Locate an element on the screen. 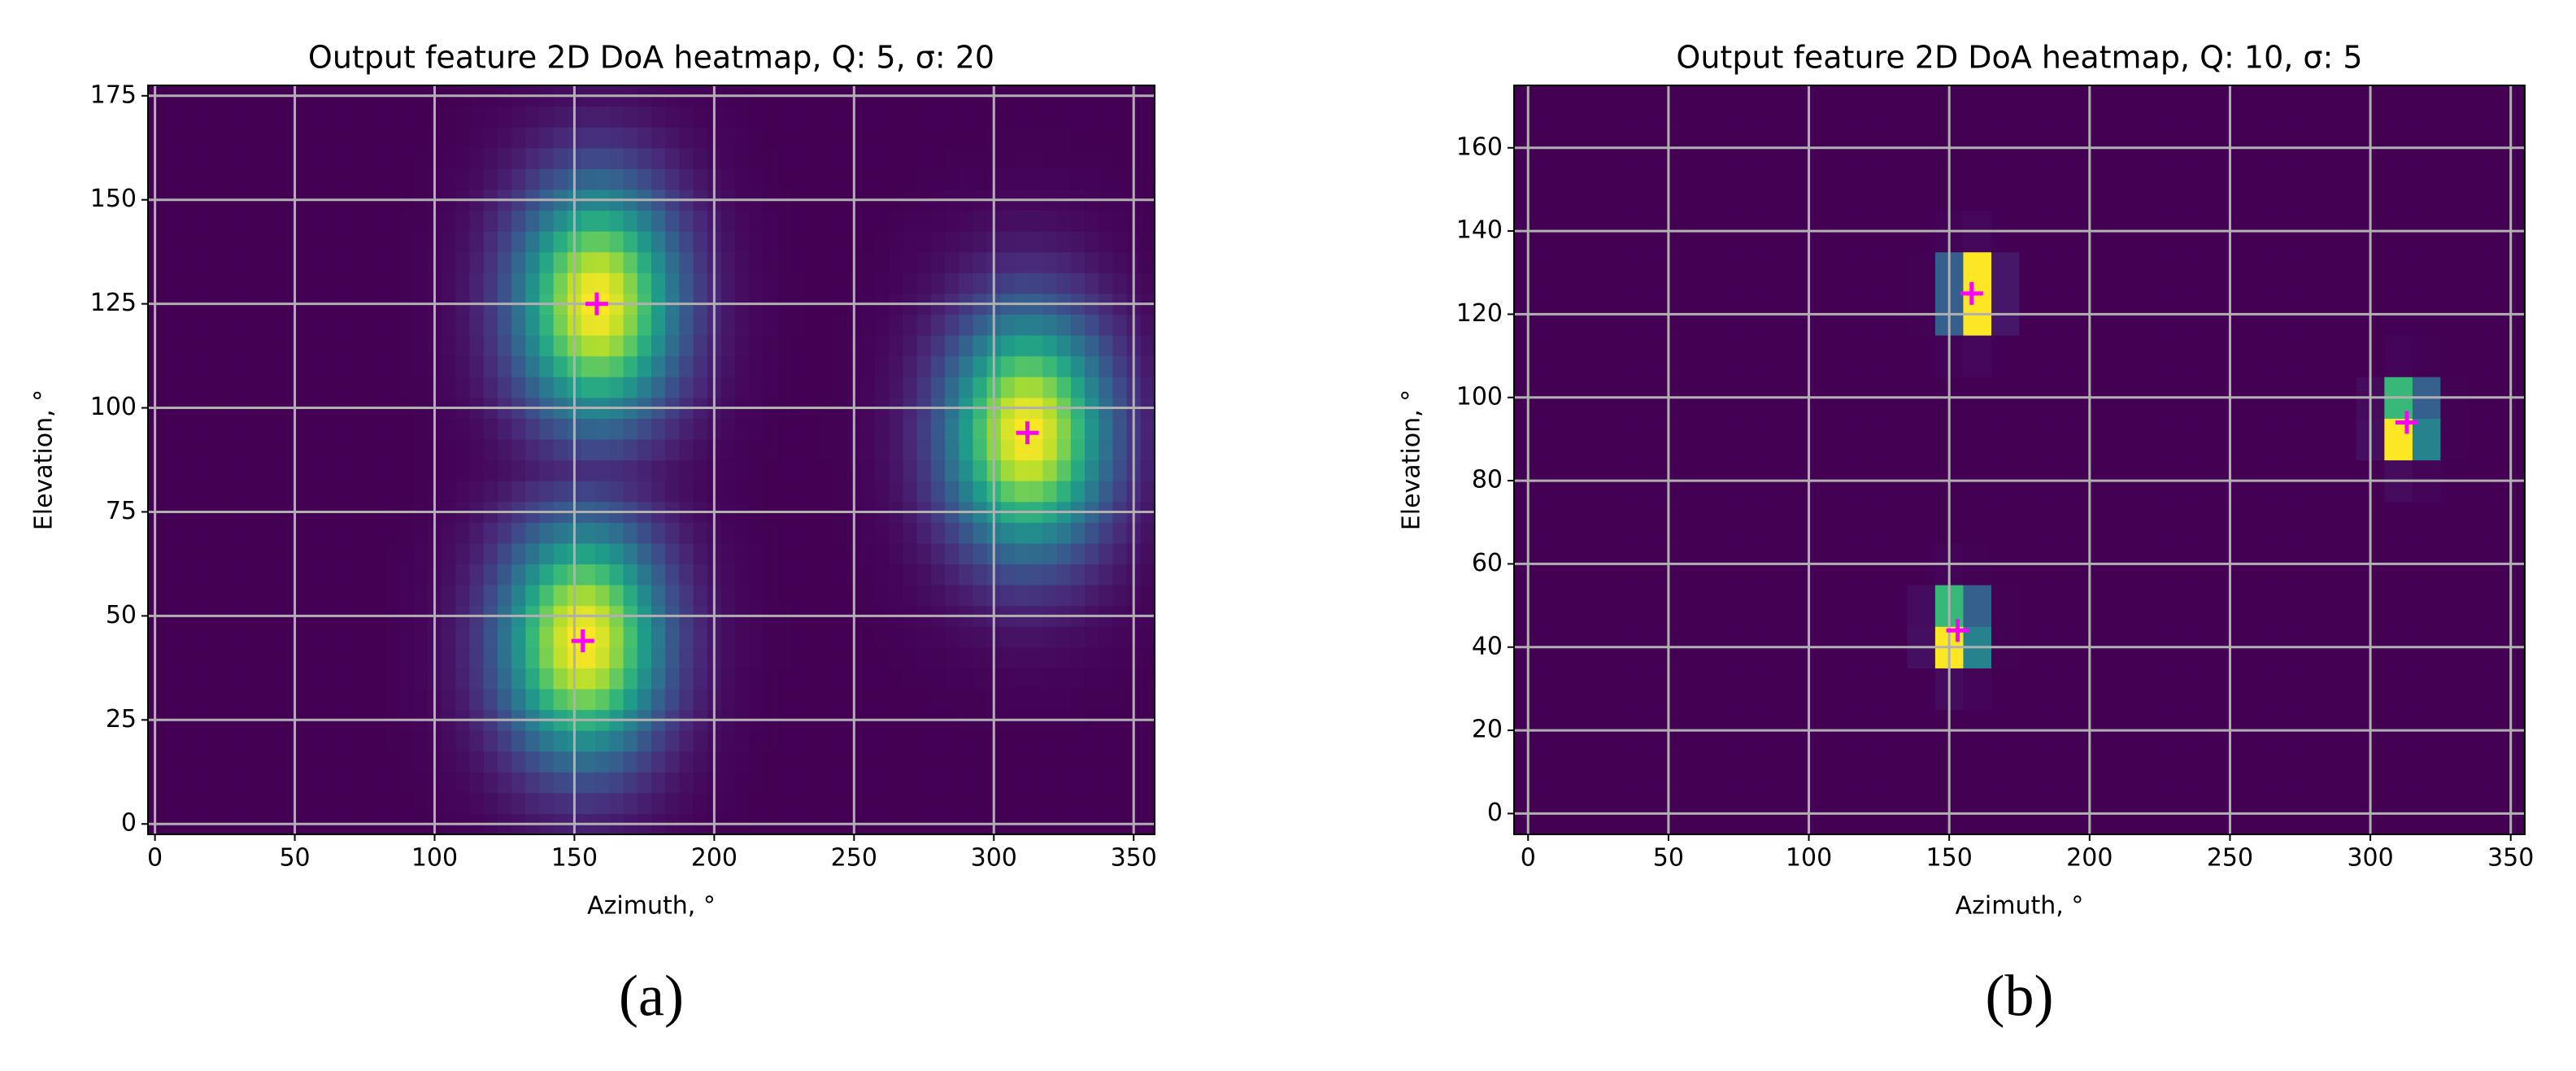  source-marker is located at coordinates (1028, 433).